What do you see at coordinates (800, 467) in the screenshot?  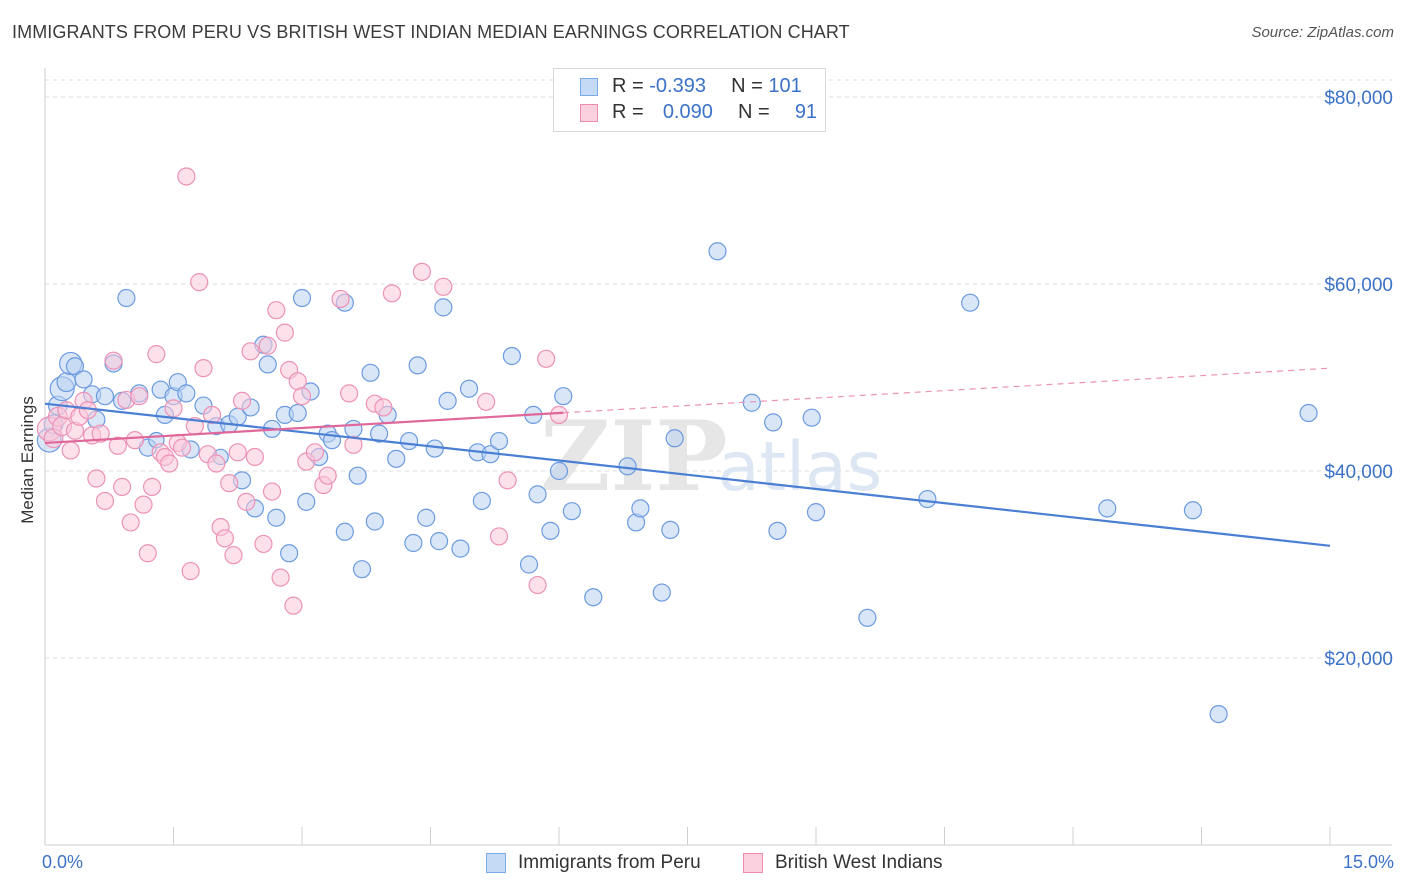 I see `watermark-atlas: atlas` at bounding box center [800, 467].